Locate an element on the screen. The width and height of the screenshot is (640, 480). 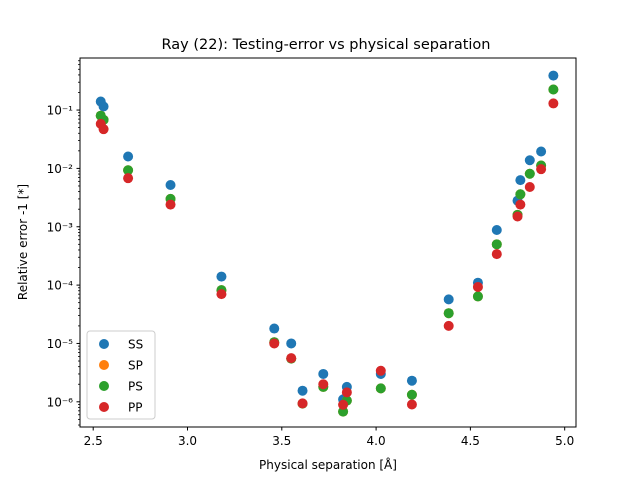
x-tick-label: 4.0 is located at coordinates (376, 441).